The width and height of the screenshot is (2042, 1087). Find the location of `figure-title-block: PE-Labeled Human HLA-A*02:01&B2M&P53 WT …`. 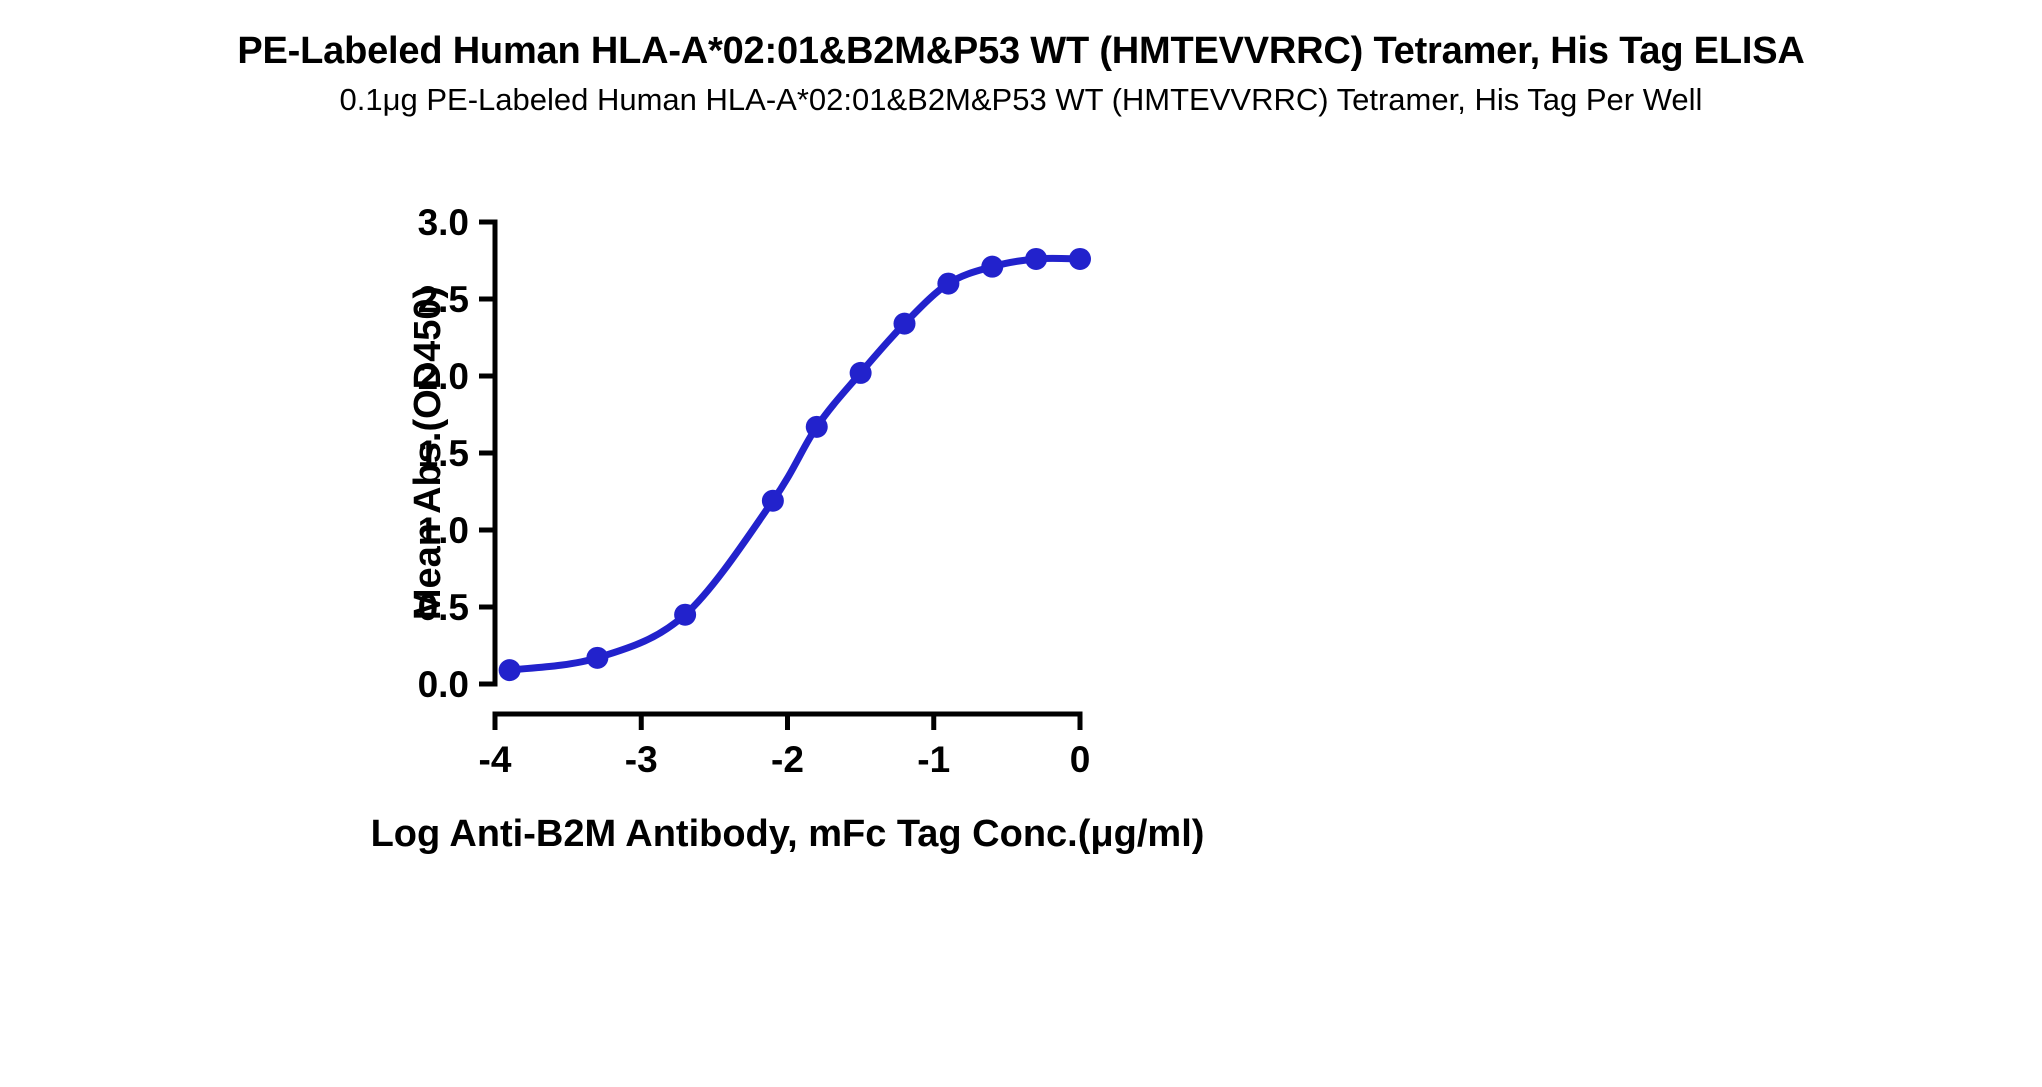

figure-title-block: PE-Labeled Human HLA-A*02:01&B2M&P53 WT … is located at coordinates (1021, 74).